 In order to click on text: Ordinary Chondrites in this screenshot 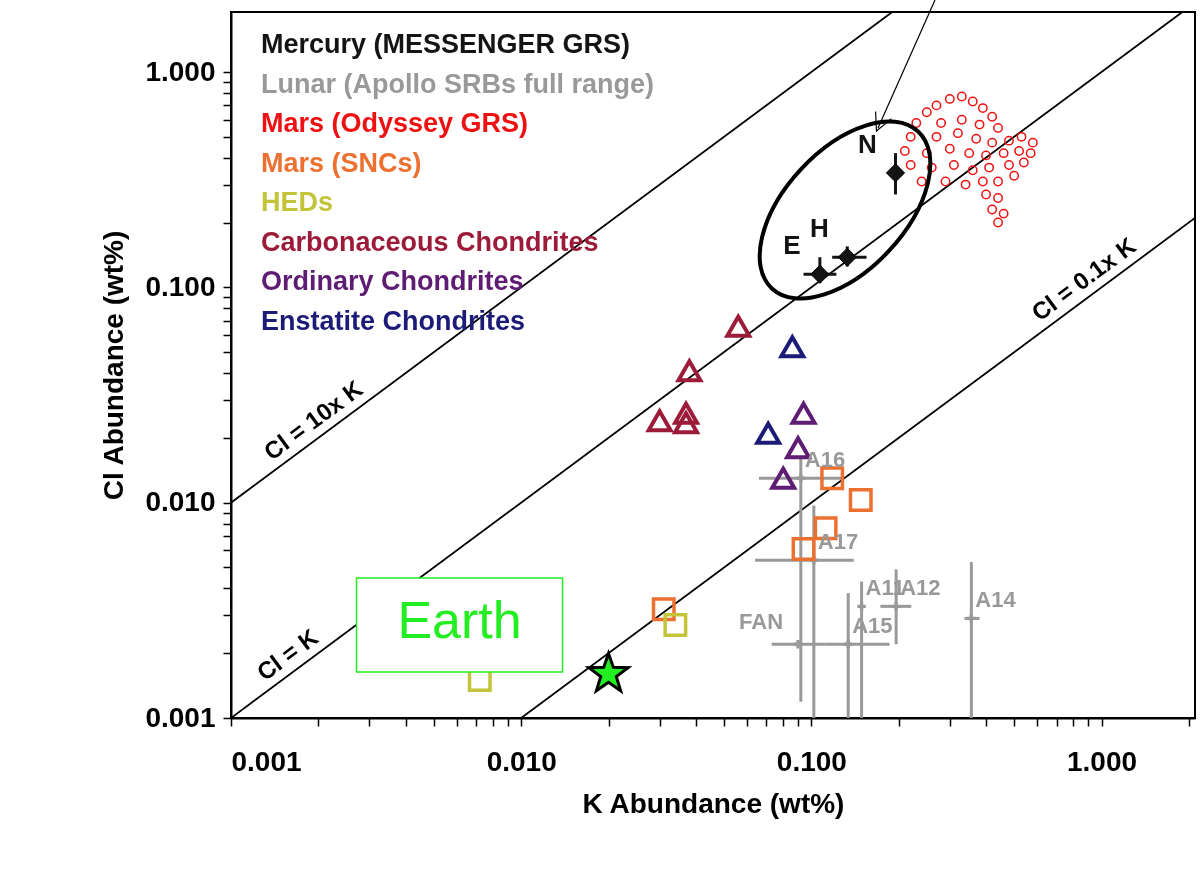, I will do `click(392, 281)`.